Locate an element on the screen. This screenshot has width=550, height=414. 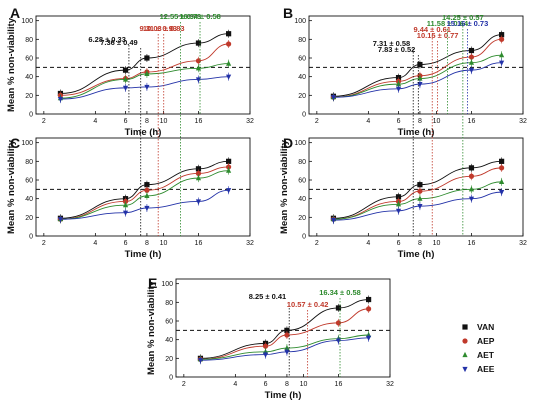
legend-marker-aee is located at coordinates (465, 369).